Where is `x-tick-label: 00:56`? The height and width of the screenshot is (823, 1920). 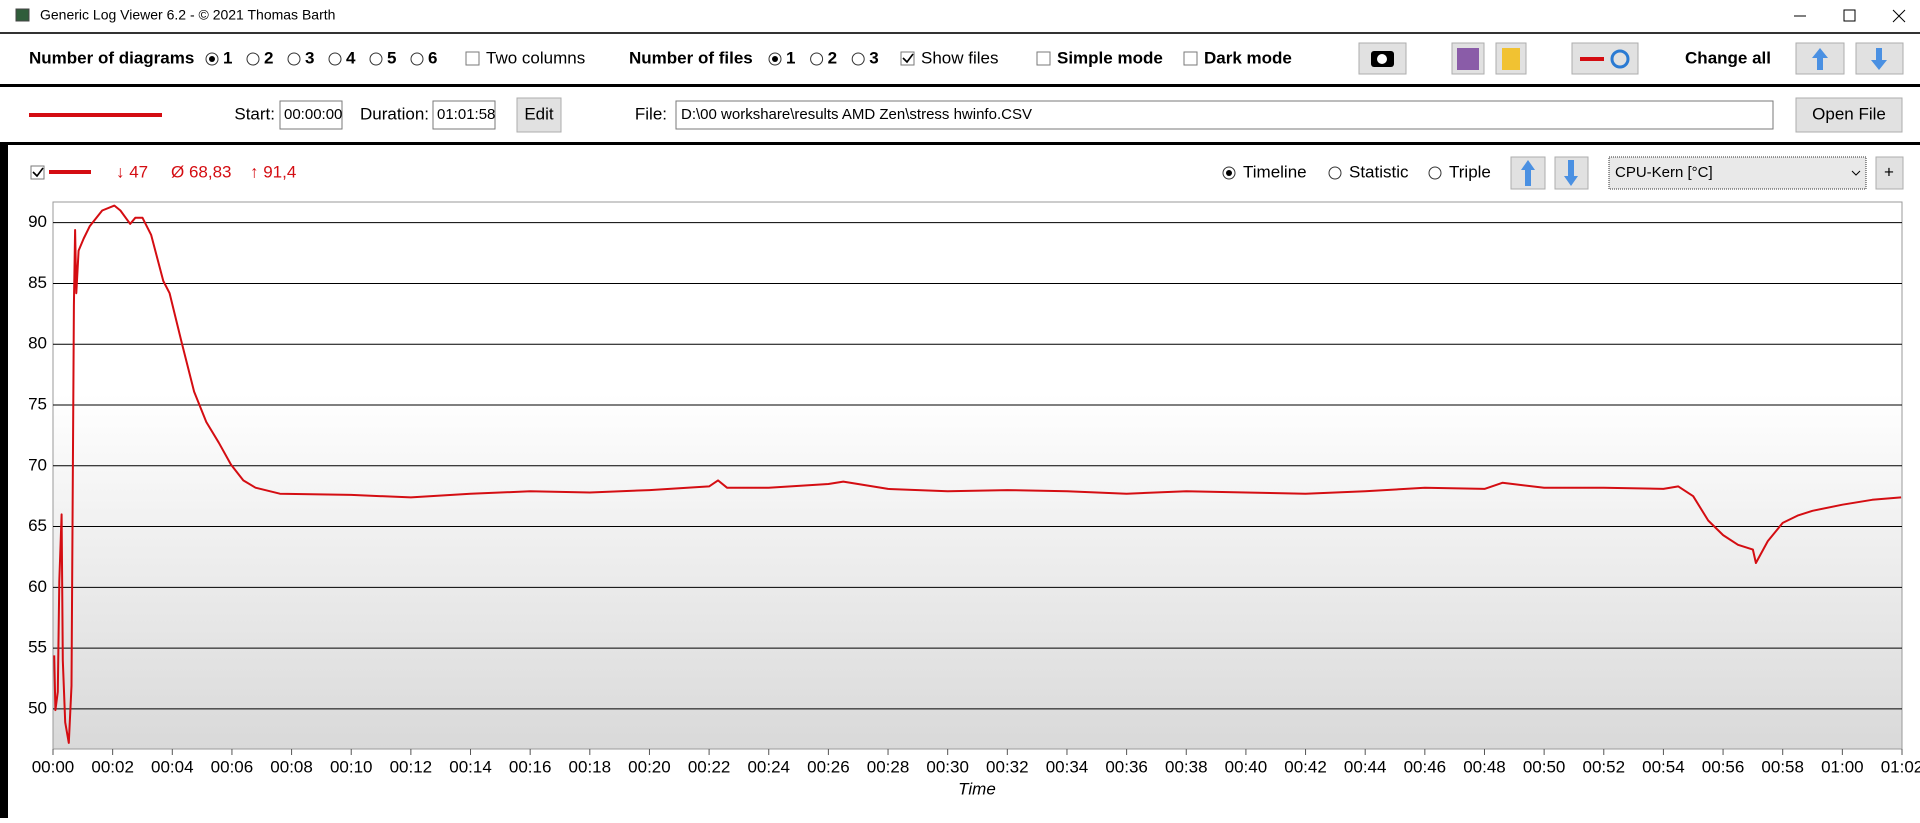
x-tick-label: 00:56 is located at coordinates (1723, 766).